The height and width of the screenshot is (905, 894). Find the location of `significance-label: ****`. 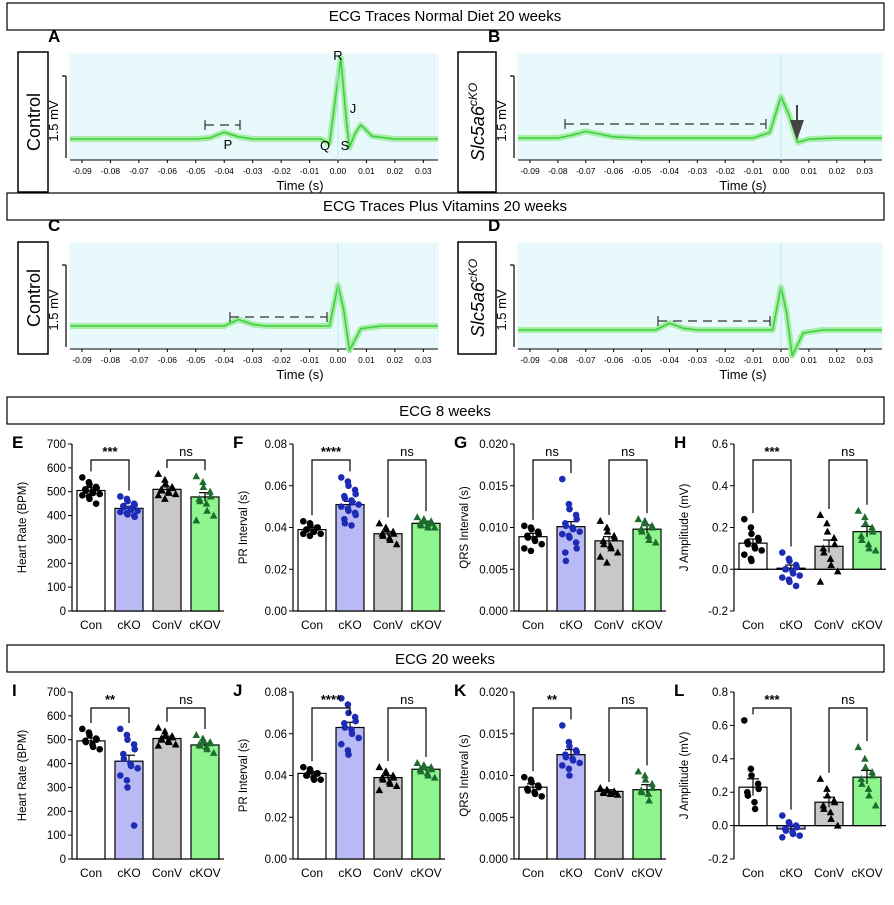

significance-label: **** is located at coordinates (331, 451).